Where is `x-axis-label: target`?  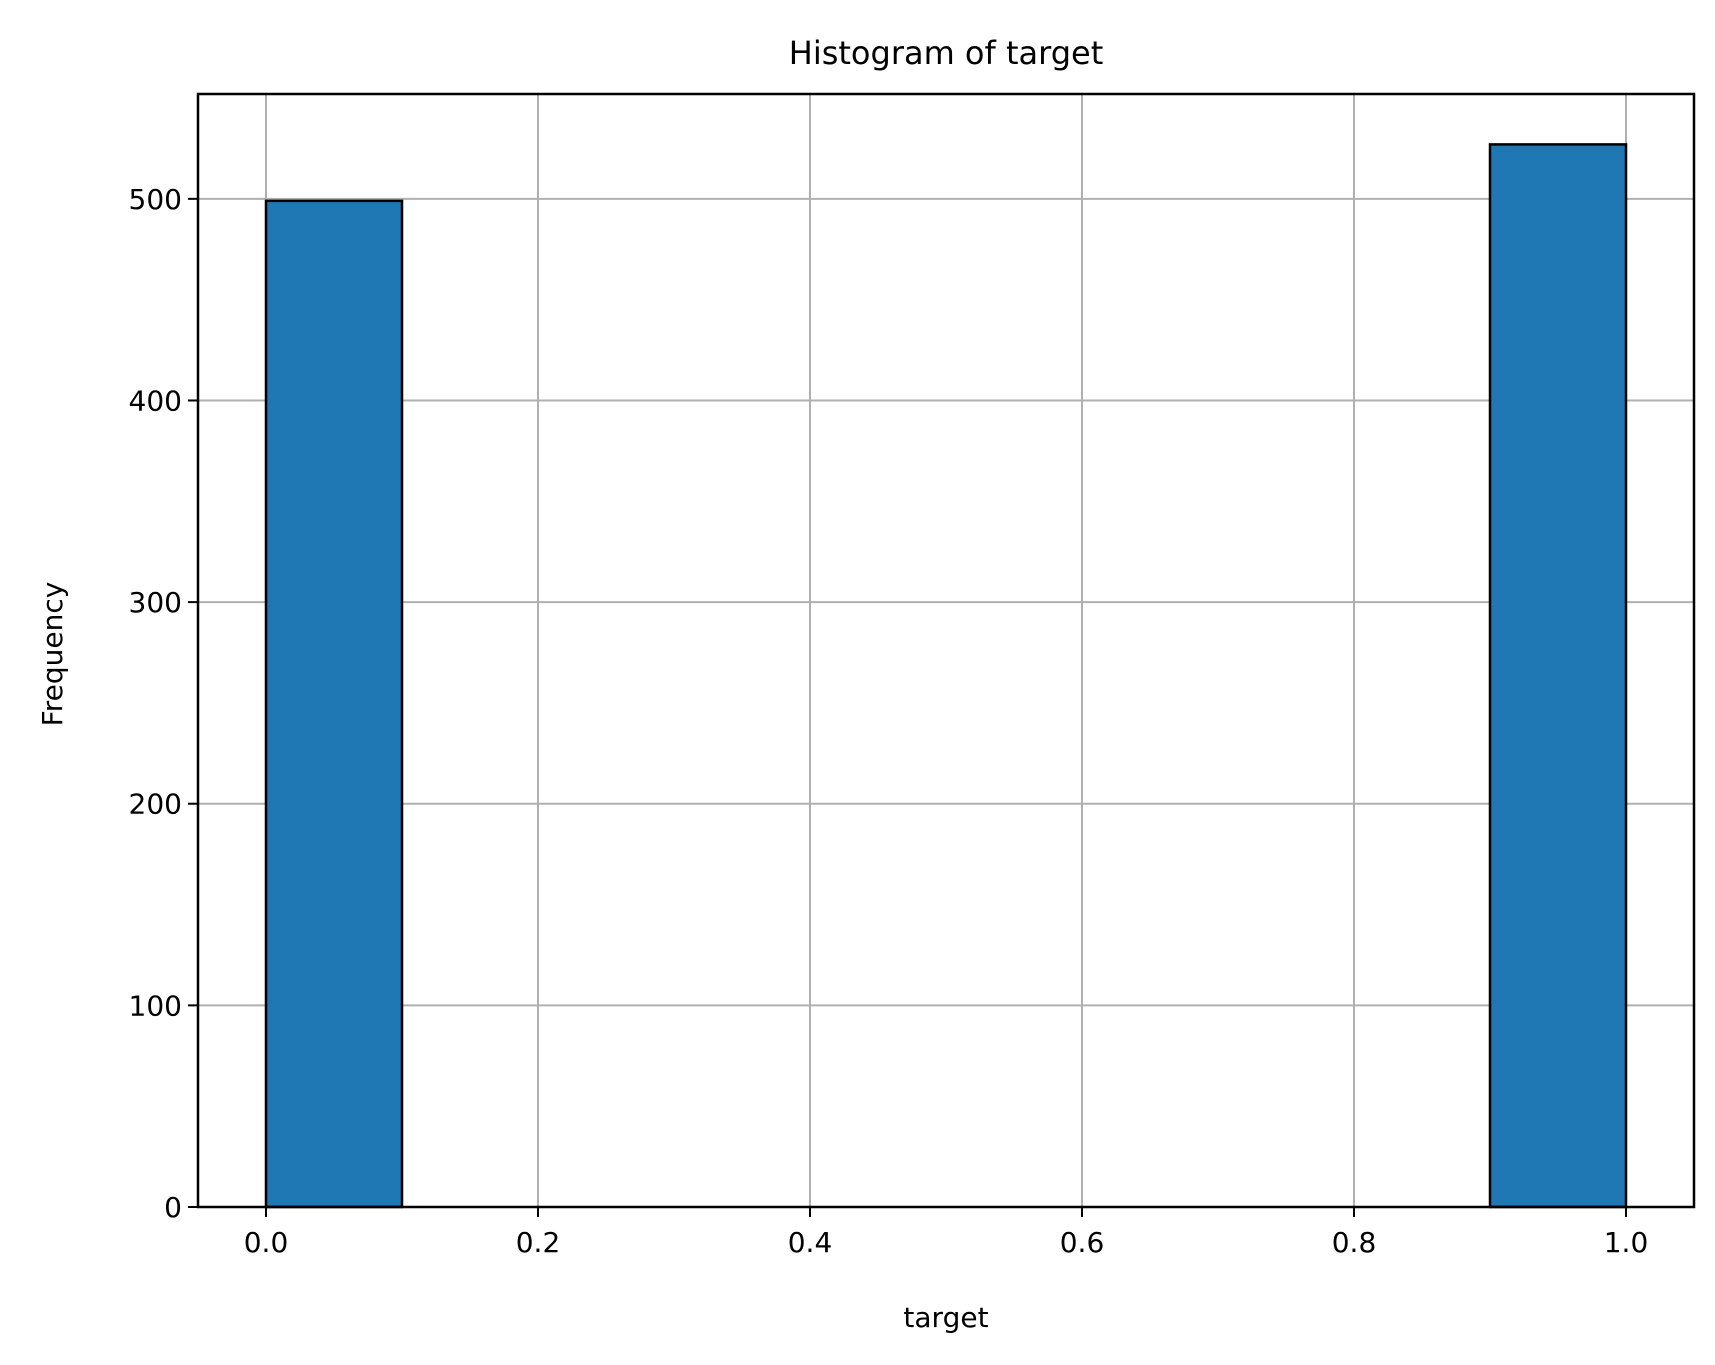
x-axis-label: target is located at coordinates (945, 1317).